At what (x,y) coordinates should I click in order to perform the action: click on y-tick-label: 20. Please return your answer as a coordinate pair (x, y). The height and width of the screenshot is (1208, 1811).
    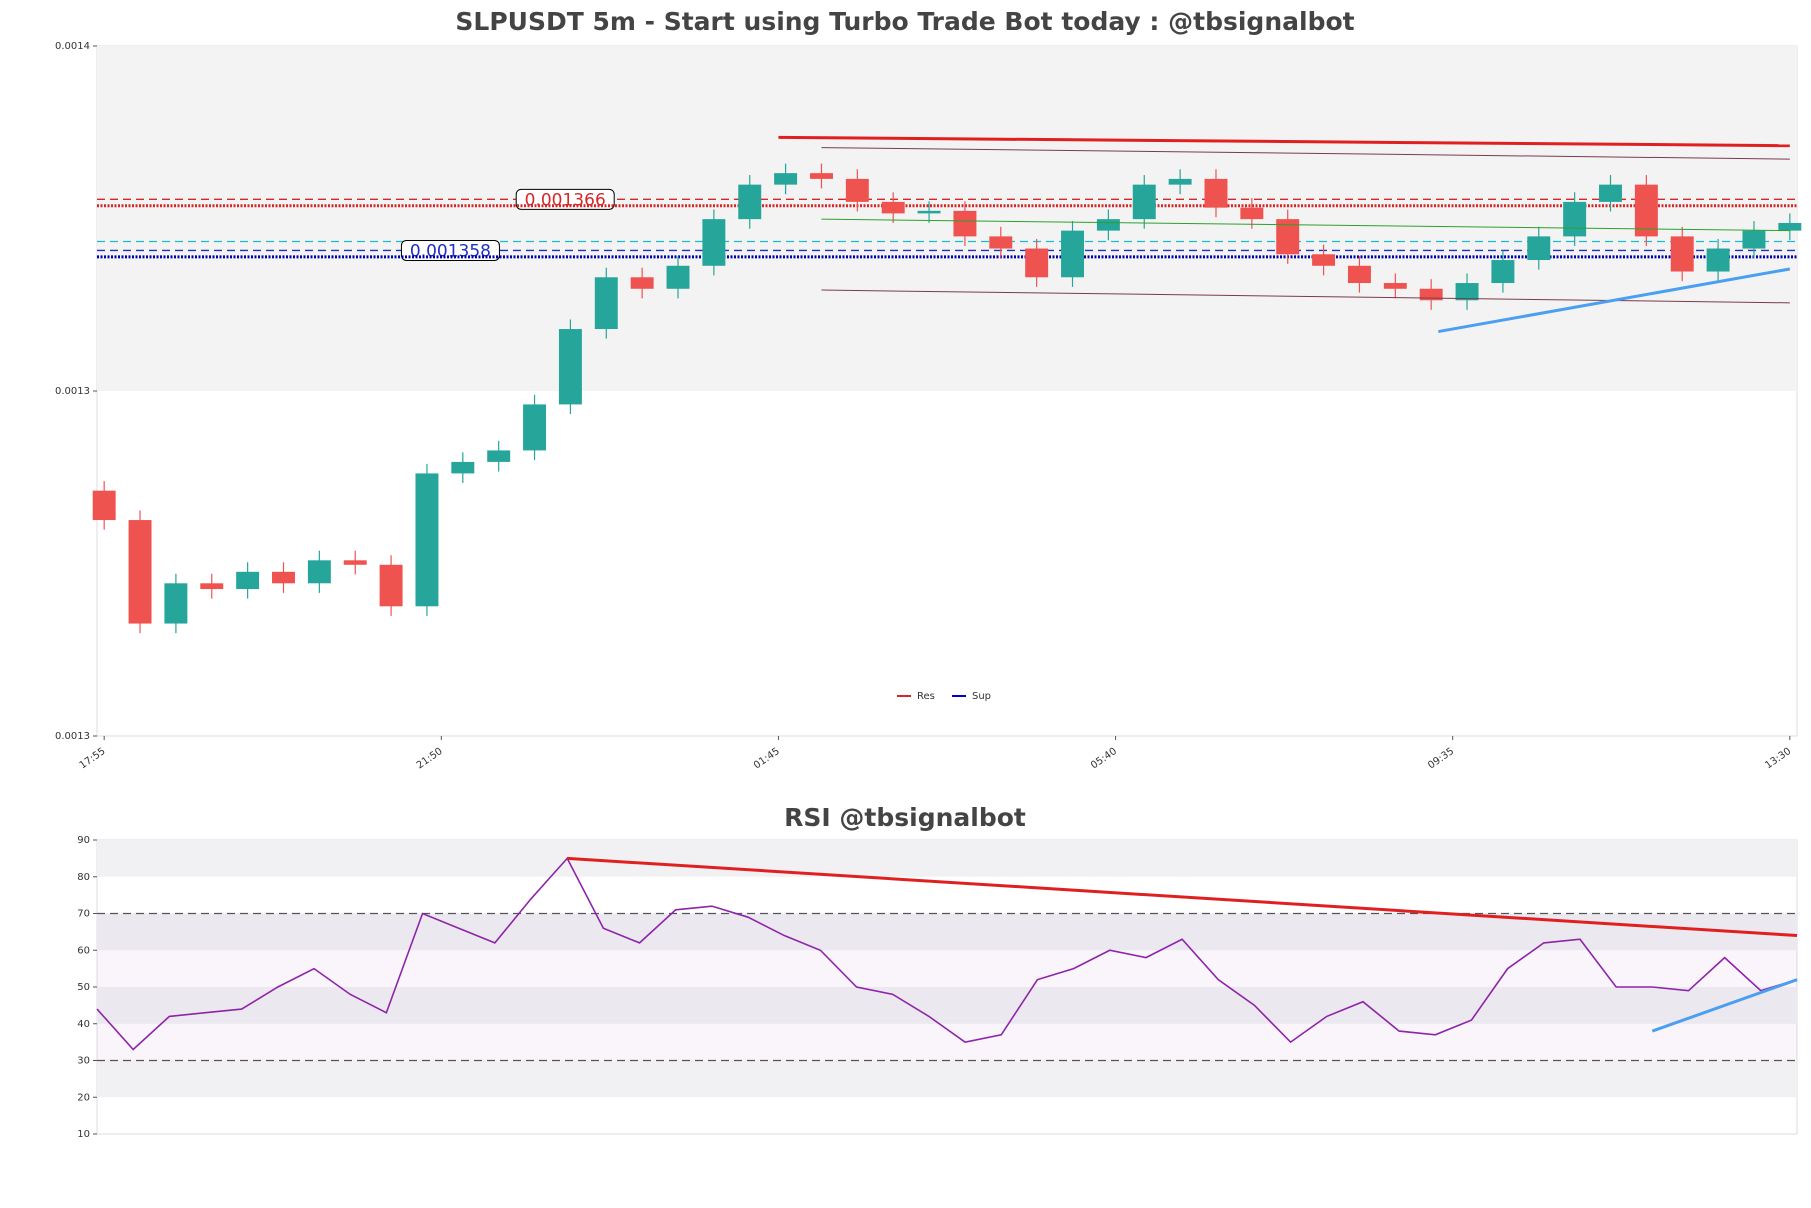
    Looking at the image, I should click on (83, 1097).